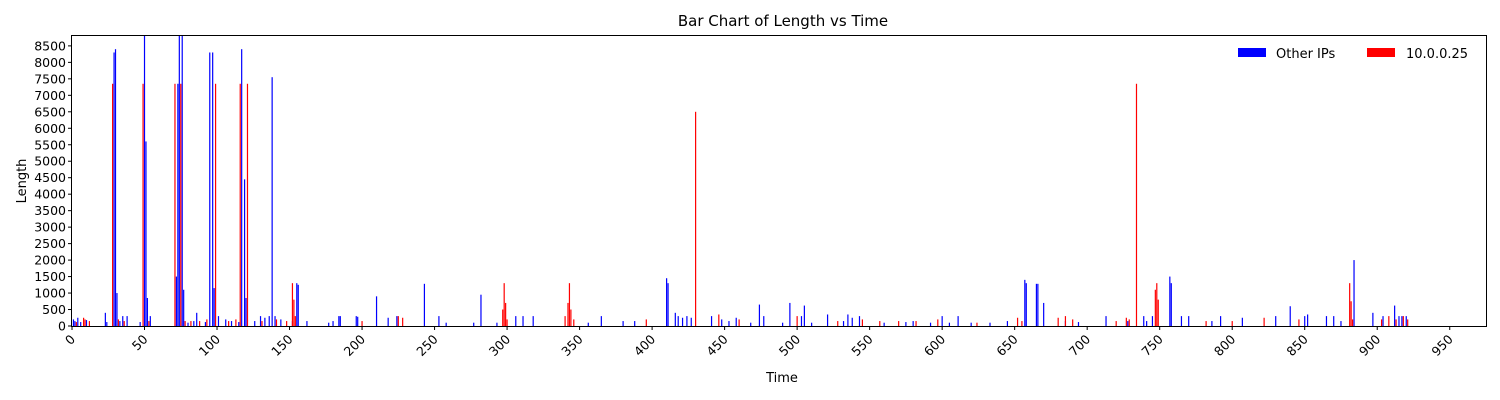 The image size is (1500, 400). What do you see at coordinates (62, 326) in the screenshot?
I see `y-tick-label: 0` at bounding box center [62, 326].